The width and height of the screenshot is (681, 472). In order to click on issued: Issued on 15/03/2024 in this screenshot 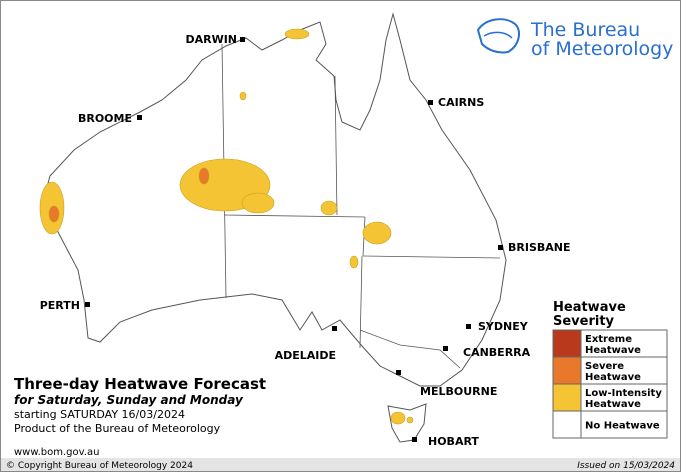, I will do `click(626, 466)`.